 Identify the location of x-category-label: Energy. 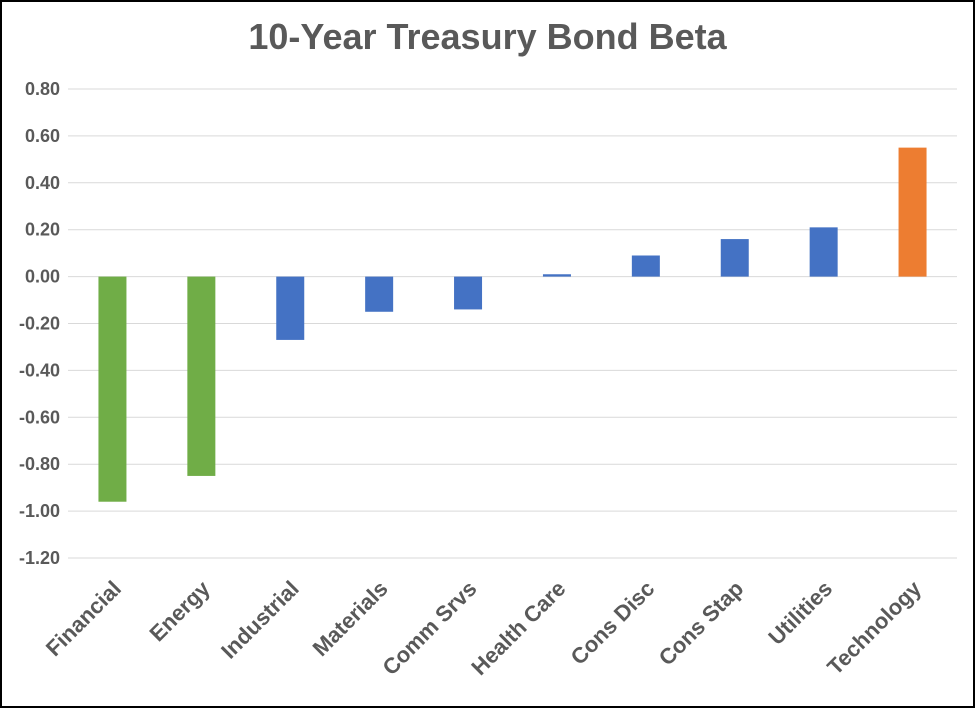
(179, 610).